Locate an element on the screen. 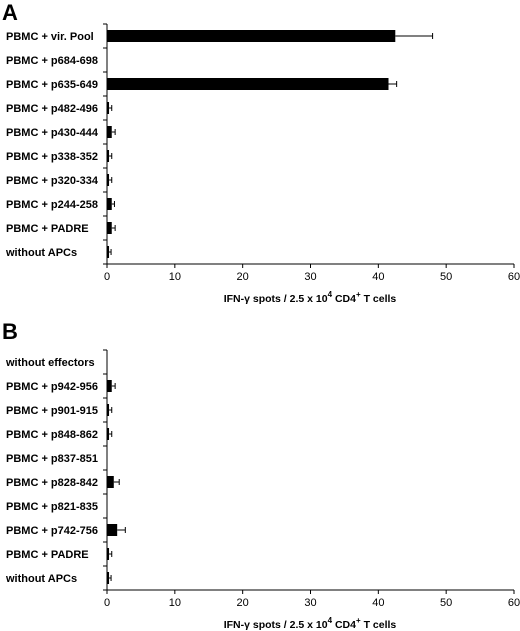 This screenshot has height=631, width=520. x-tick-label-b: 20 is located at coordinates (243, 603).